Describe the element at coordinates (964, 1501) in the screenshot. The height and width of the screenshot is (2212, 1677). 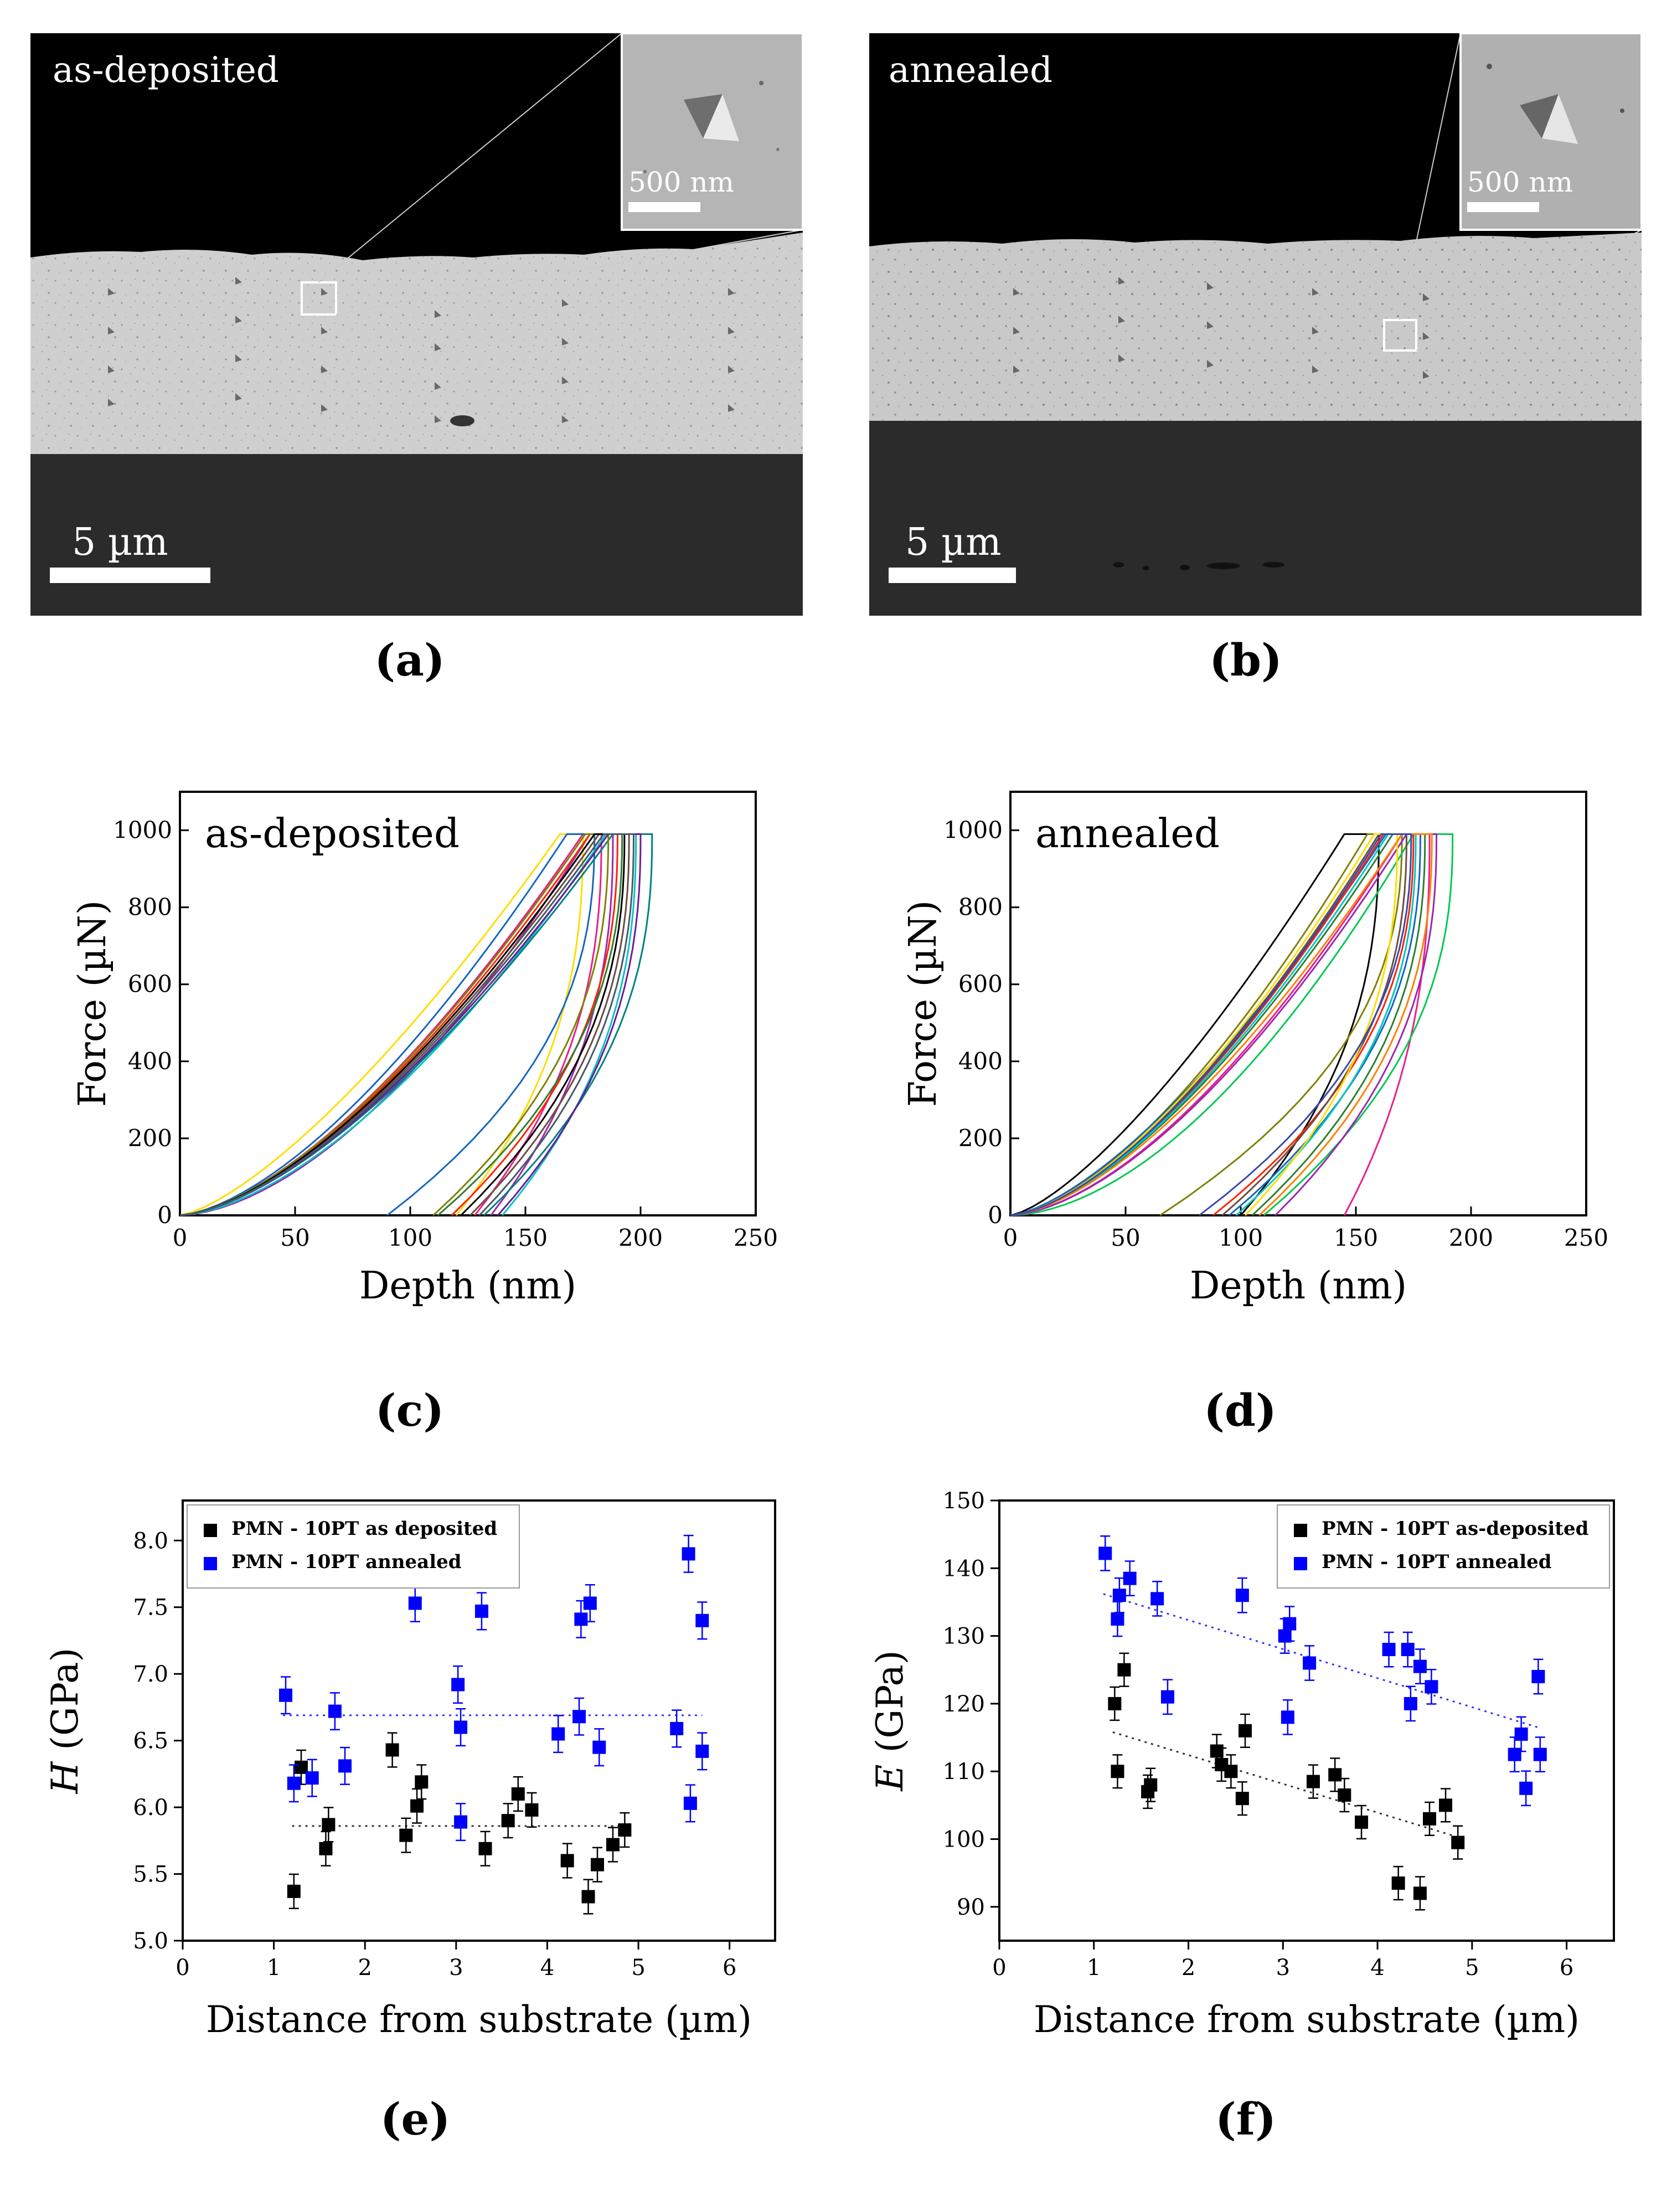
I see `y-tick-label: 150` at that location.